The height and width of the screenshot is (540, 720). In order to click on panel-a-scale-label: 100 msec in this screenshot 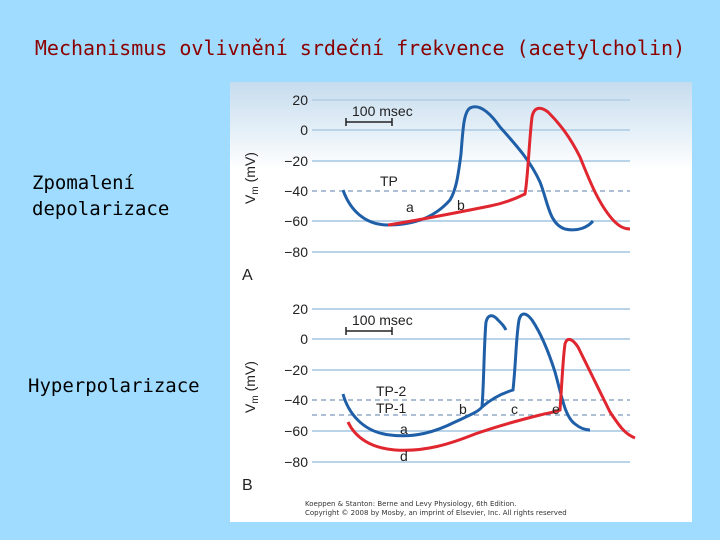, I will do `click(382, 111)`.